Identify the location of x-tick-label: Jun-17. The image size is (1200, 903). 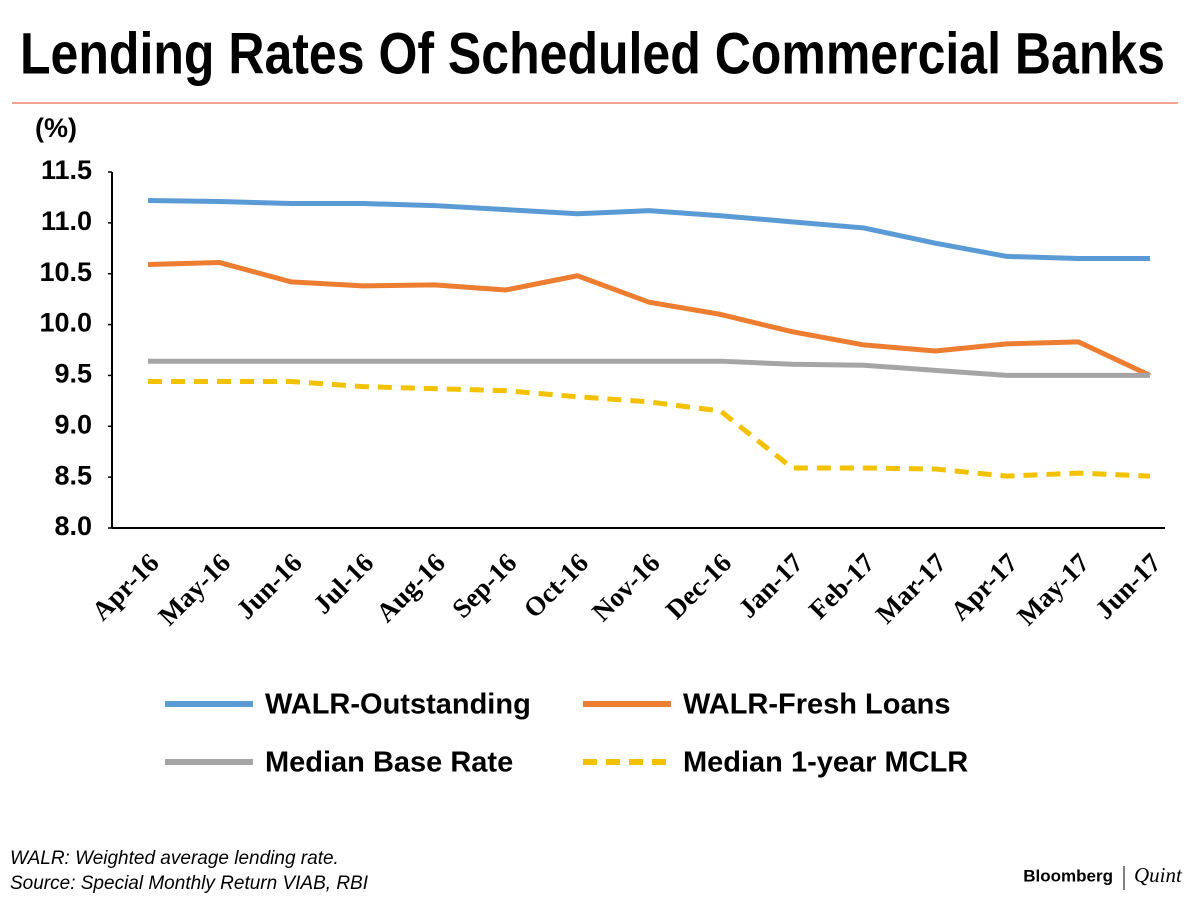
(1127, 585).